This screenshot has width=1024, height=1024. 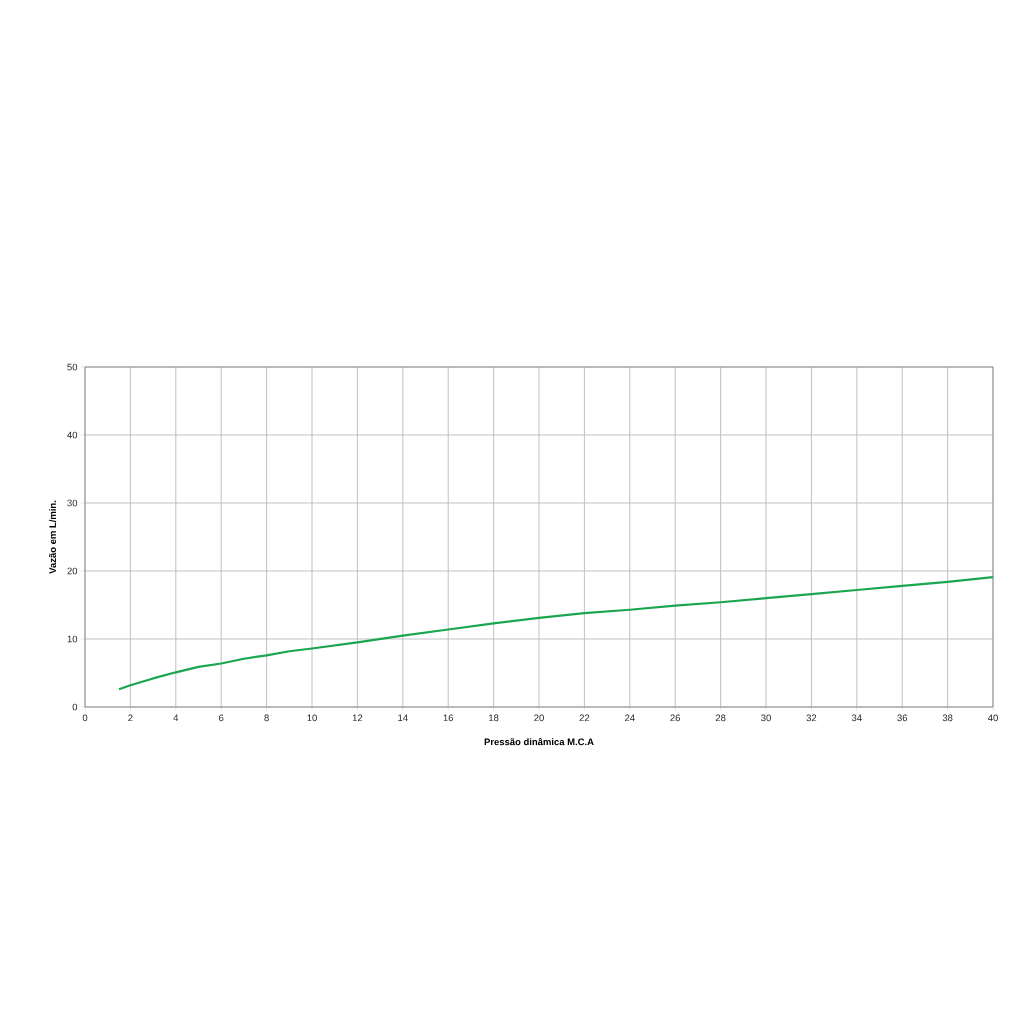 What do you see at coordinates (539, 742) in the screenshot?
I see `x-axis-title: Pressão dinâmica M.C.A` at bounding box center [539, 742].